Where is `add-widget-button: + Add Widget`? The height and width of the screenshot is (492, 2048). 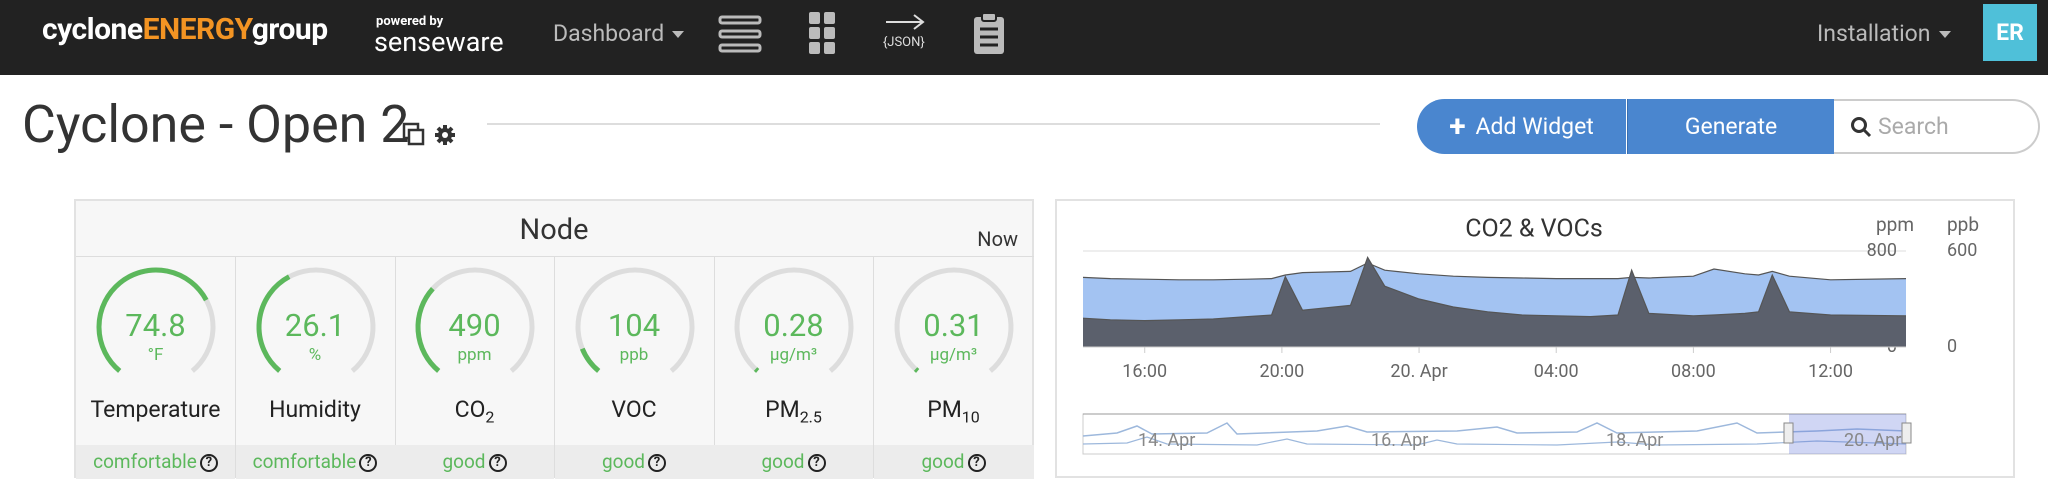
add-widget-button: + Add Widget is located at coordinates (1521, 126).